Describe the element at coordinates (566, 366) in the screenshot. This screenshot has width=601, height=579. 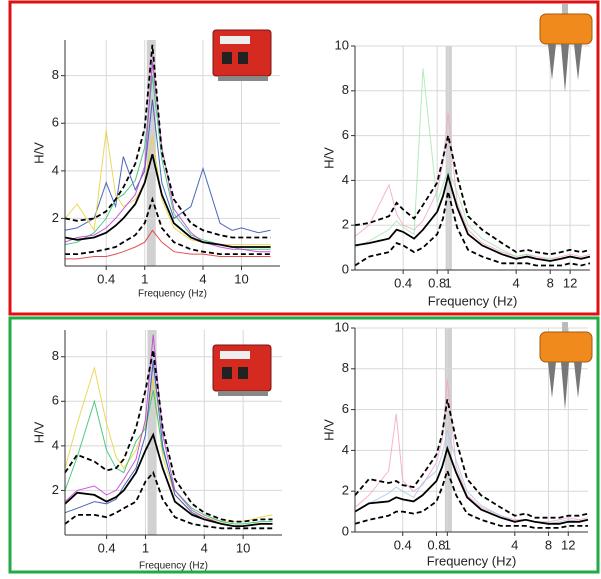
I see `device-orange-bottom` at that location.